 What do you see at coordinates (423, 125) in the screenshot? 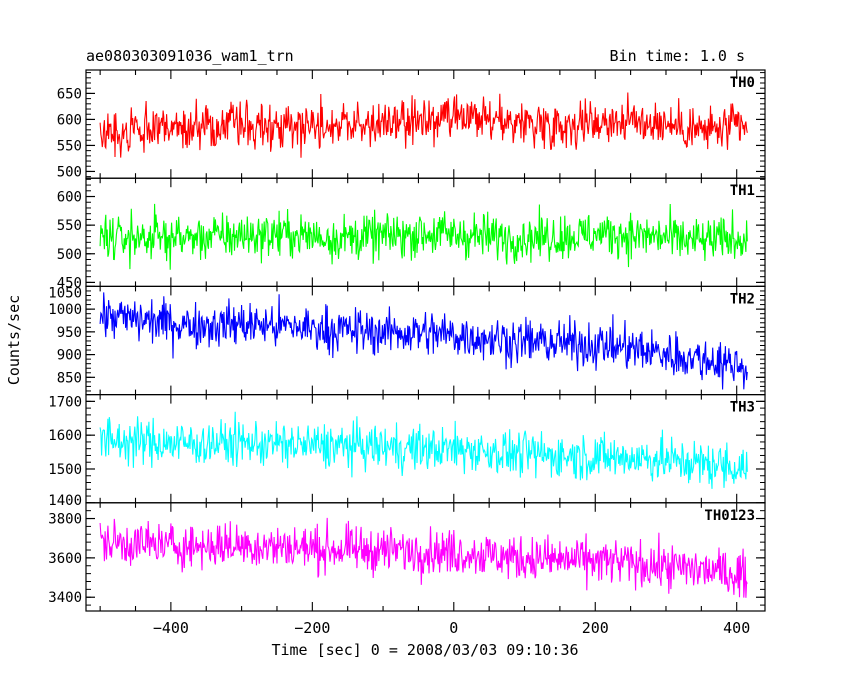
I see `series-line-th0` at bounding box center [423, 125].